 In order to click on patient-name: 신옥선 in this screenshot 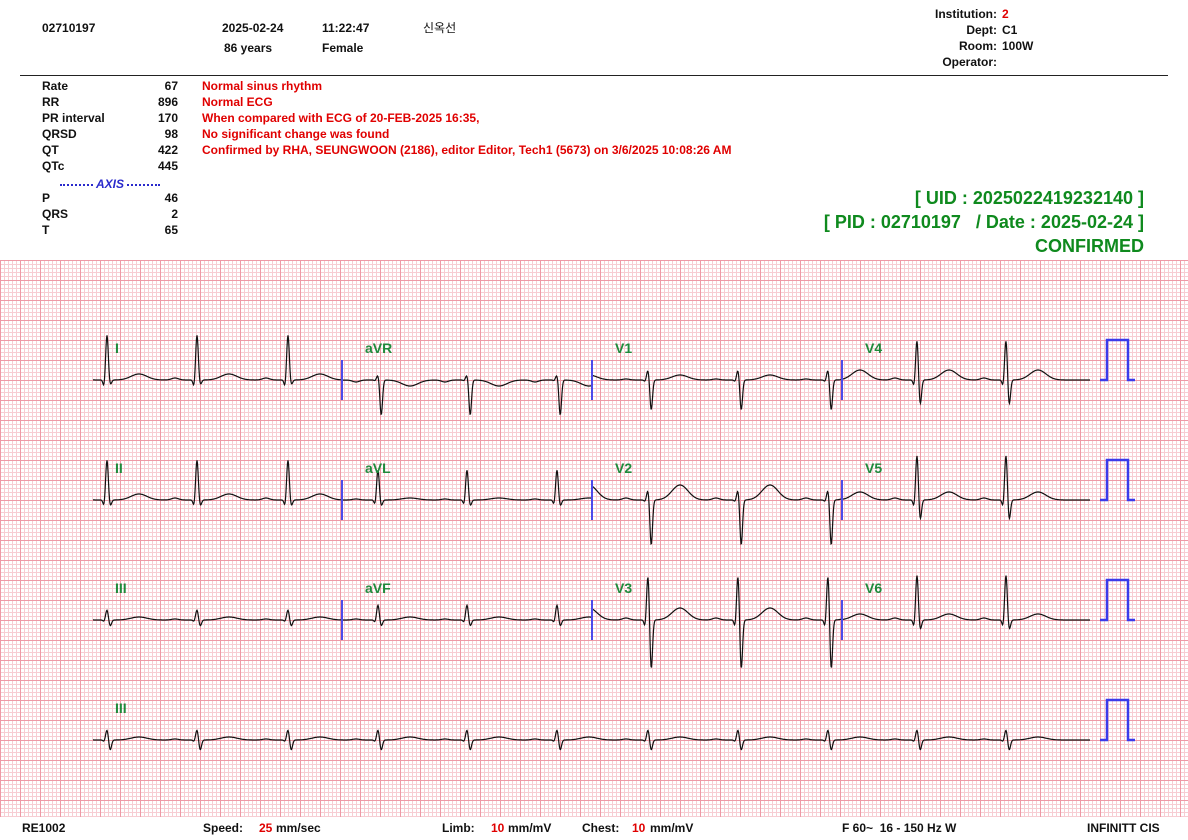, I will do `click(440, 28)`.